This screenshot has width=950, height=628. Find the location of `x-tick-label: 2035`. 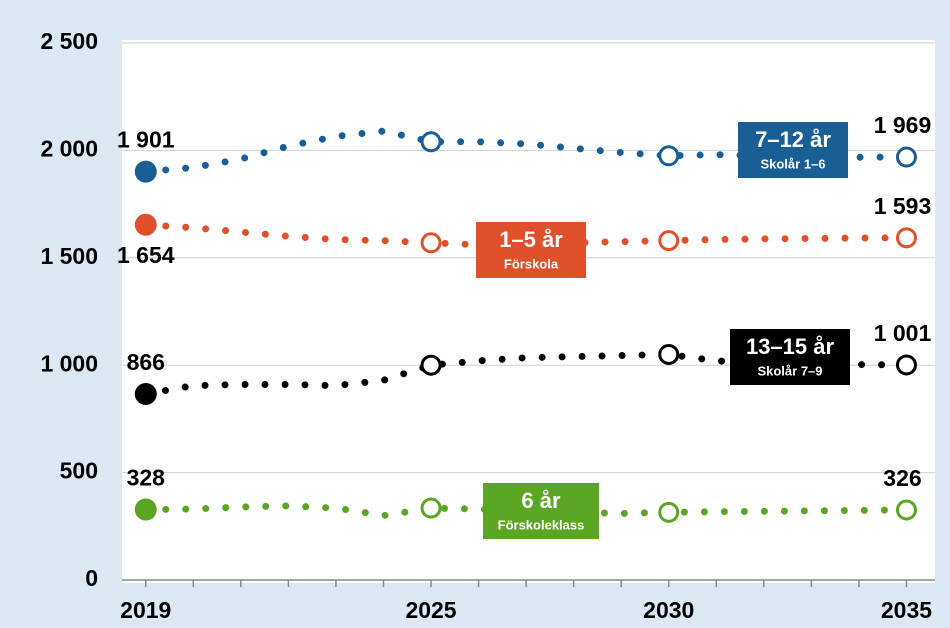

x-tick-label: 2035 is located at coordinates (906, 610).